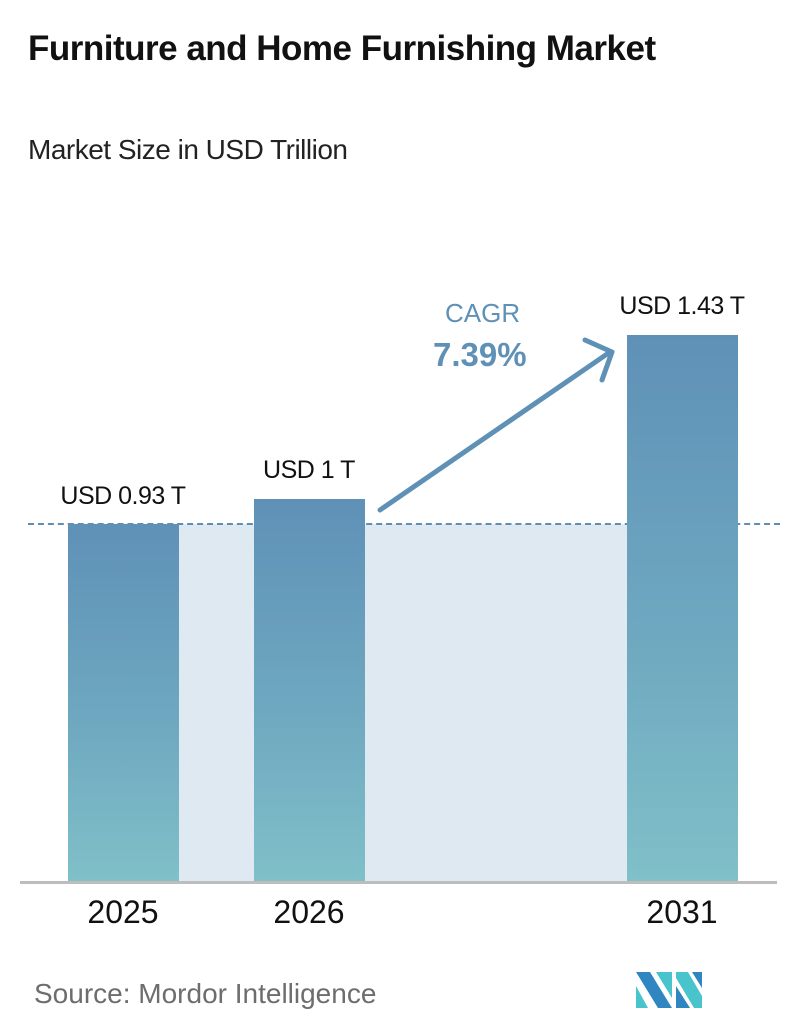 Image resolution: width=796 pixels, height=1034 pixels. I want to click on mordor-intelligence-logo-icon, so click(669, 990).